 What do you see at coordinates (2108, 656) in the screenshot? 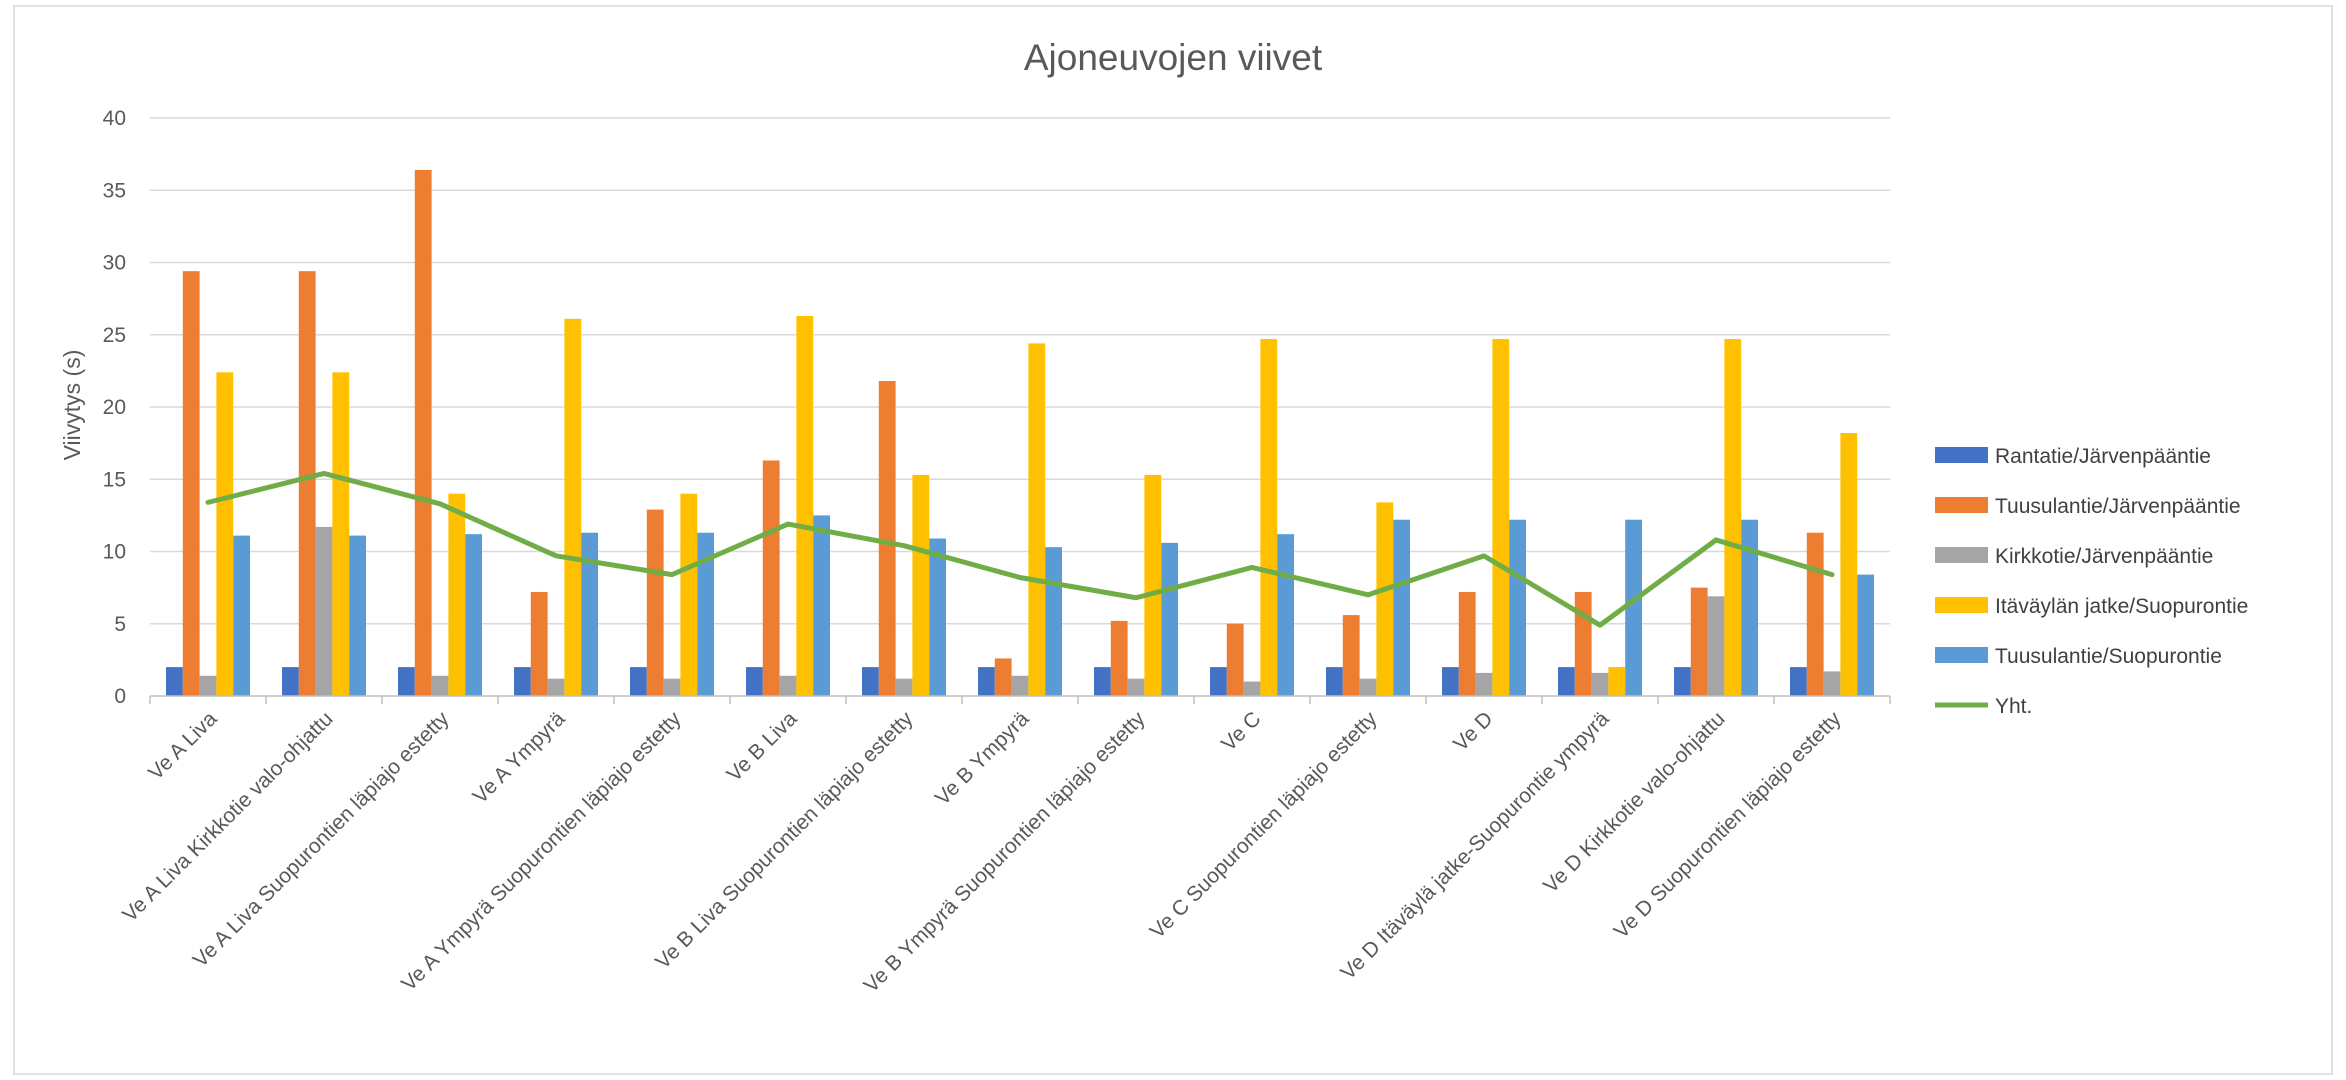
I see `legend-label: Tuusulantie/Suopurontie` at bounding box center [2108, 656].